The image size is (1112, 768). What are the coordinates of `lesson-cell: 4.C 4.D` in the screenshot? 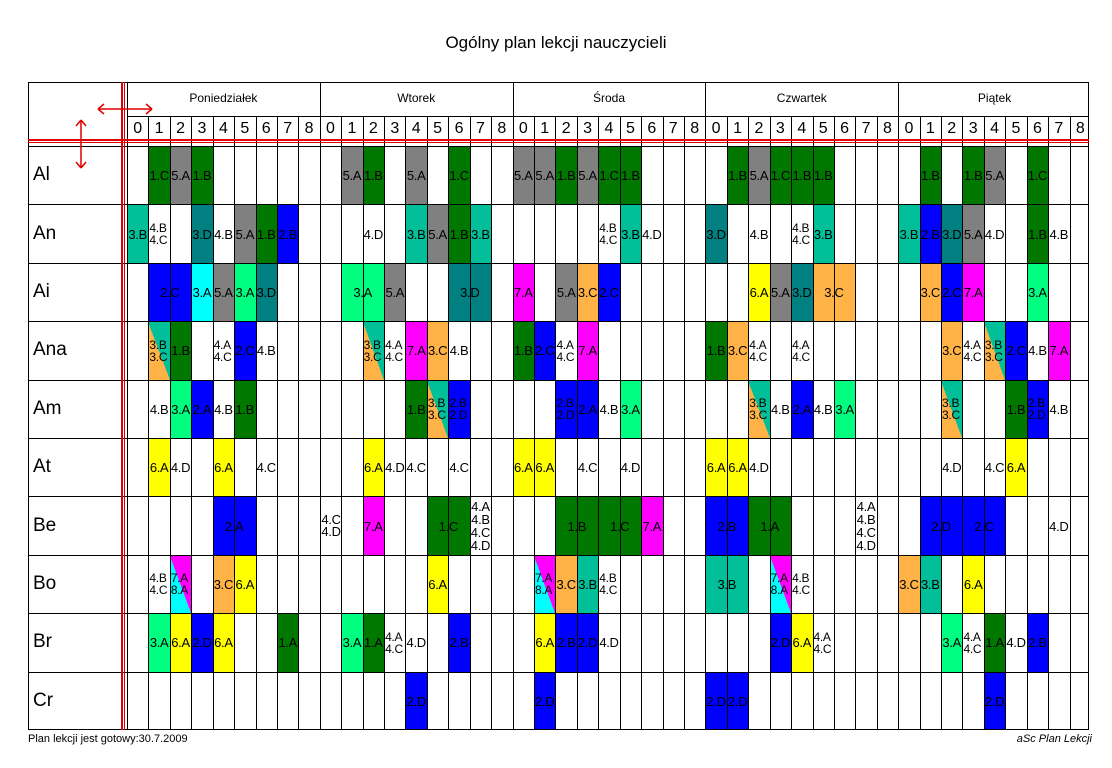 It's located at (330, 525).